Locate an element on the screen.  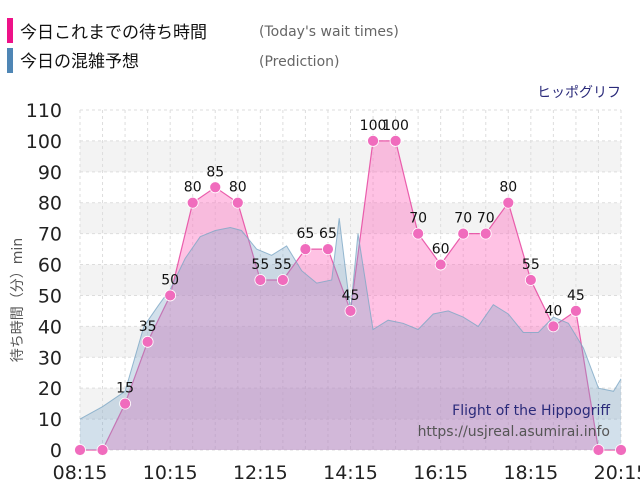
x-tick-label: 12:15 is located at coordinates (260, 473).